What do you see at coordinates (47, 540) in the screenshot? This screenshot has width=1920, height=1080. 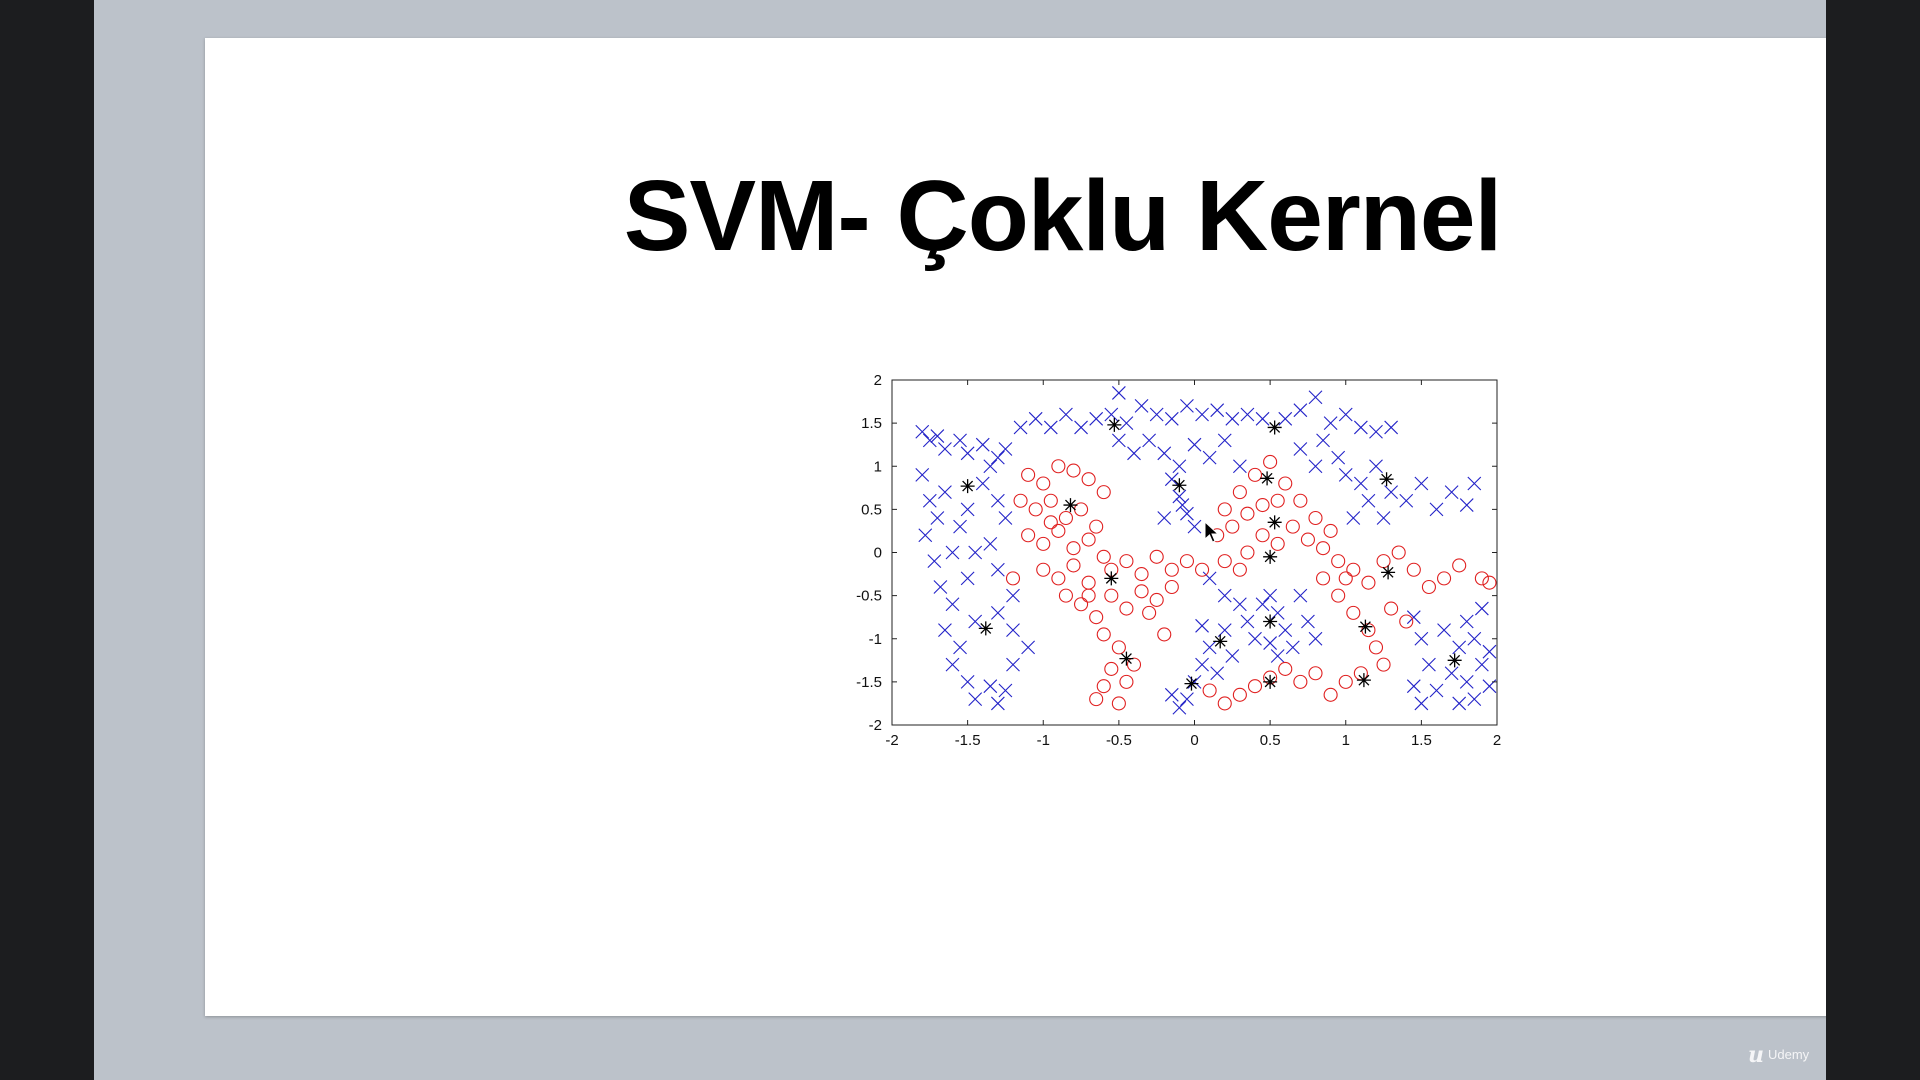 I see `left-letterbox` at bounding box center [47, 540].